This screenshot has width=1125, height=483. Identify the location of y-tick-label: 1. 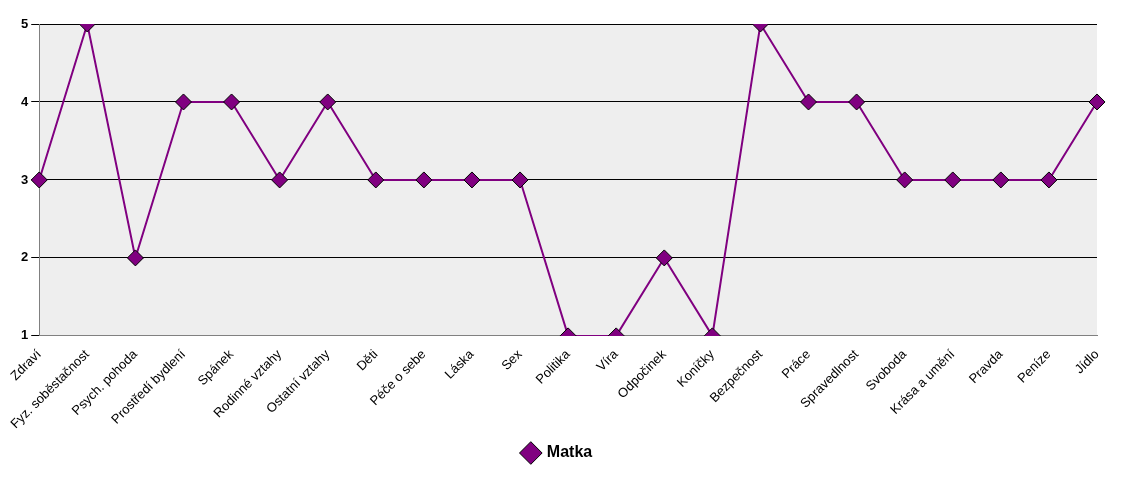
(25, 335).